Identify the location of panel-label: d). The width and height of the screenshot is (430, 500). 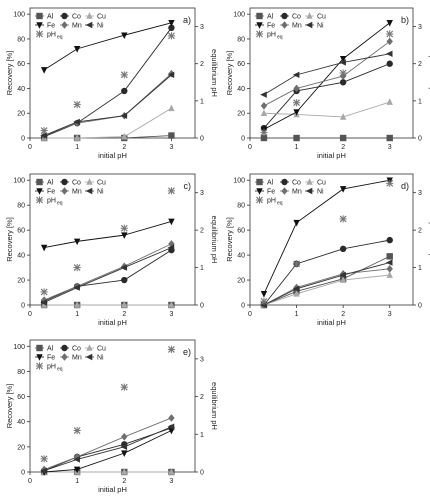
(405, 186).